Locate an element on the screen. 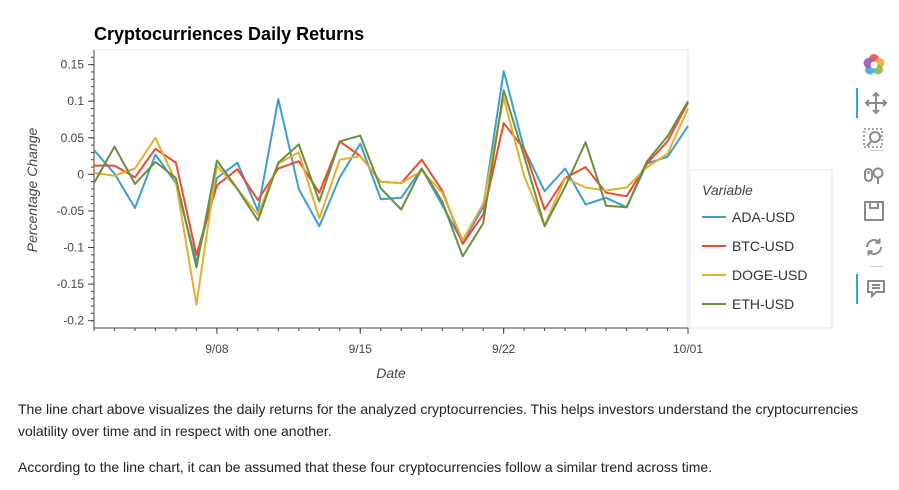  x-axis-title: Date is located at coordinates (391, 373).